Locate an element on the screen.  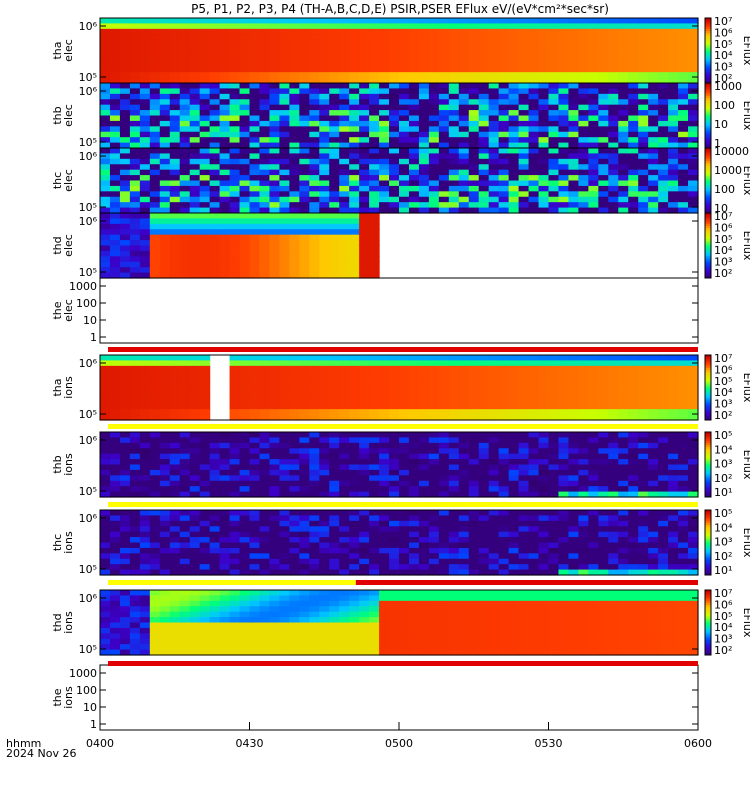
colorbar-tick-label: 10⁴ is located at coordinates (723, 250).